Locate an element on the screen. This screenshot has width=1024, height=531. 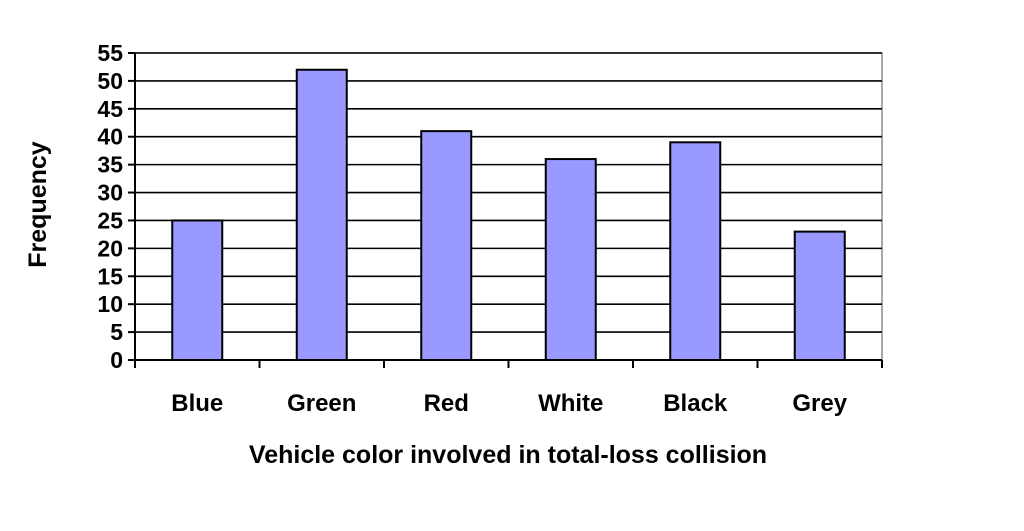
y-tick-label: 15 is located at coordinates (110, 276).